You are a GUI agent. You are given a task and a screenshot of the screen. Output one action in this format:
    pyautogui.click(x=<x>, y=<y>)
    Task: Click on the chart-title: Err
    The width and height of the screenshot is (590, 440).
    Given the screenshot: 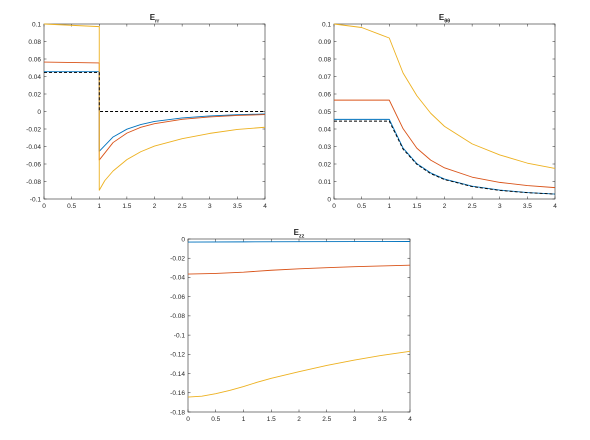 What is the action you would take?
    pyautogui.click(x=155, y=19)
    